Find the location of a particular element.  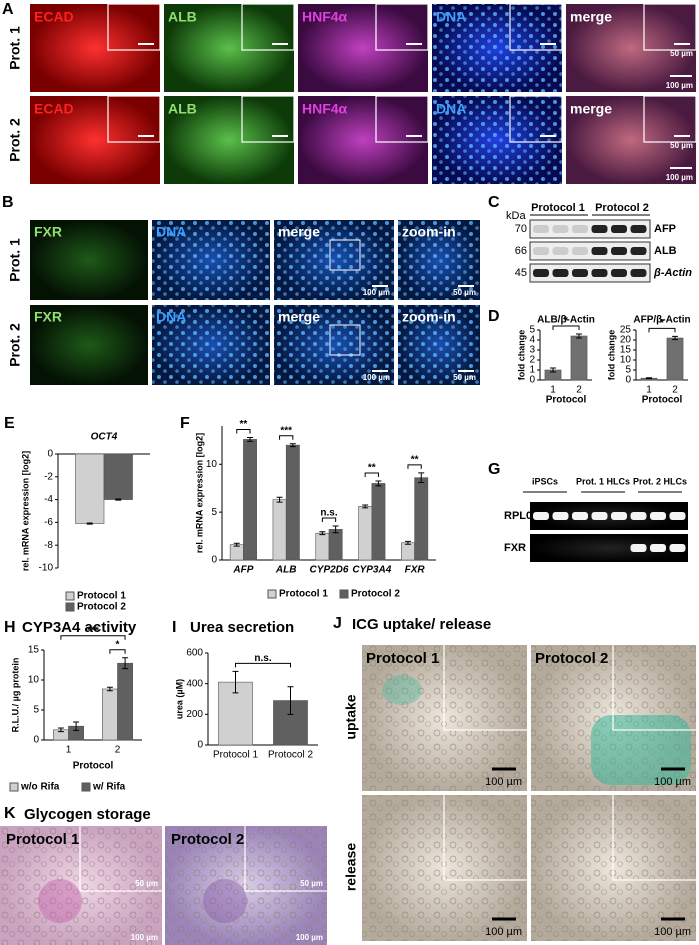

significance-label: * is located at coordinates (118, 644).